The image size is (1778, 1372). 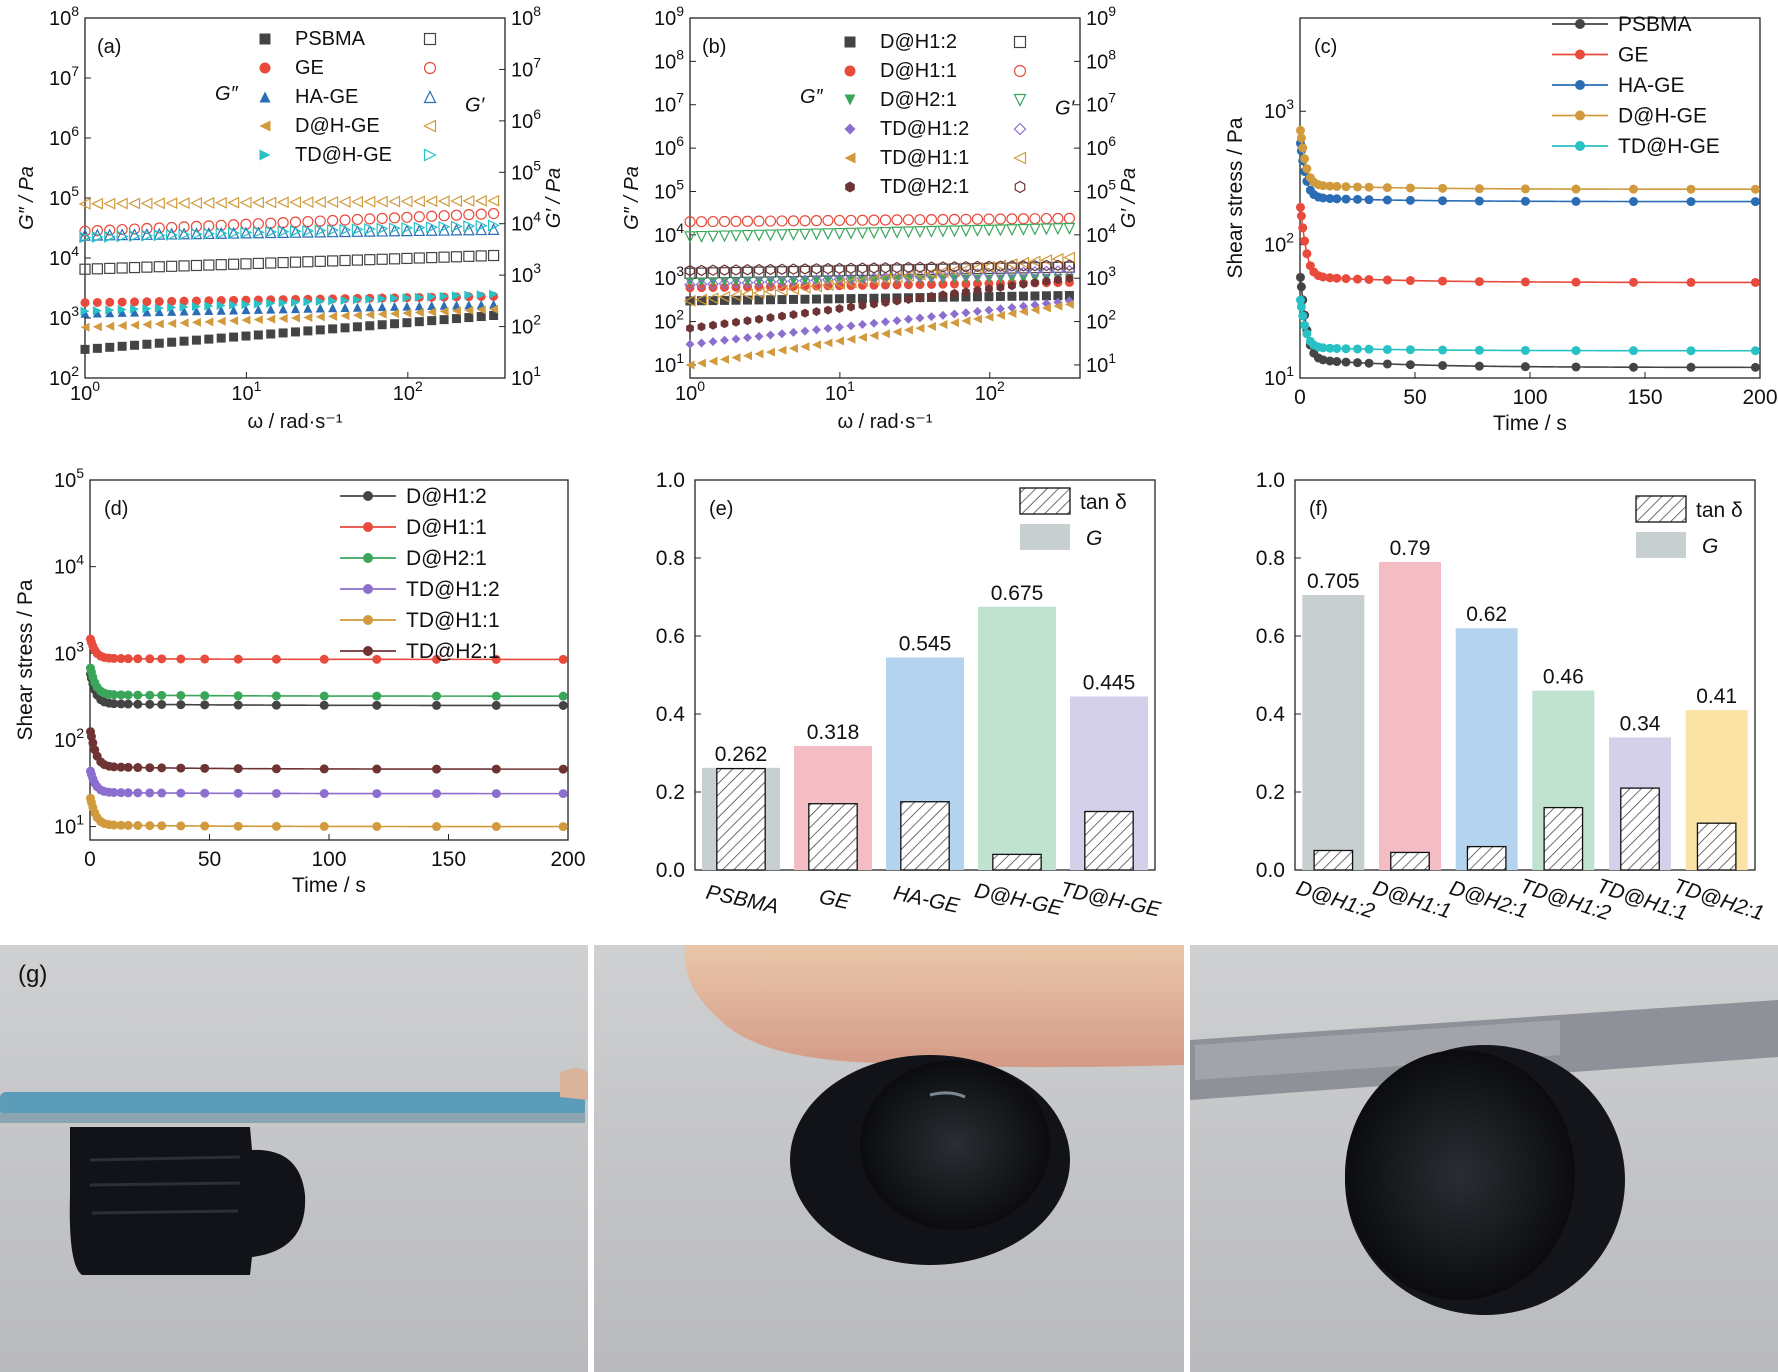 What do you see at coordinates (85, 391) in the screenshot?
I see `svg-a-xtick-label: 100` at bounding box center [85, 391].